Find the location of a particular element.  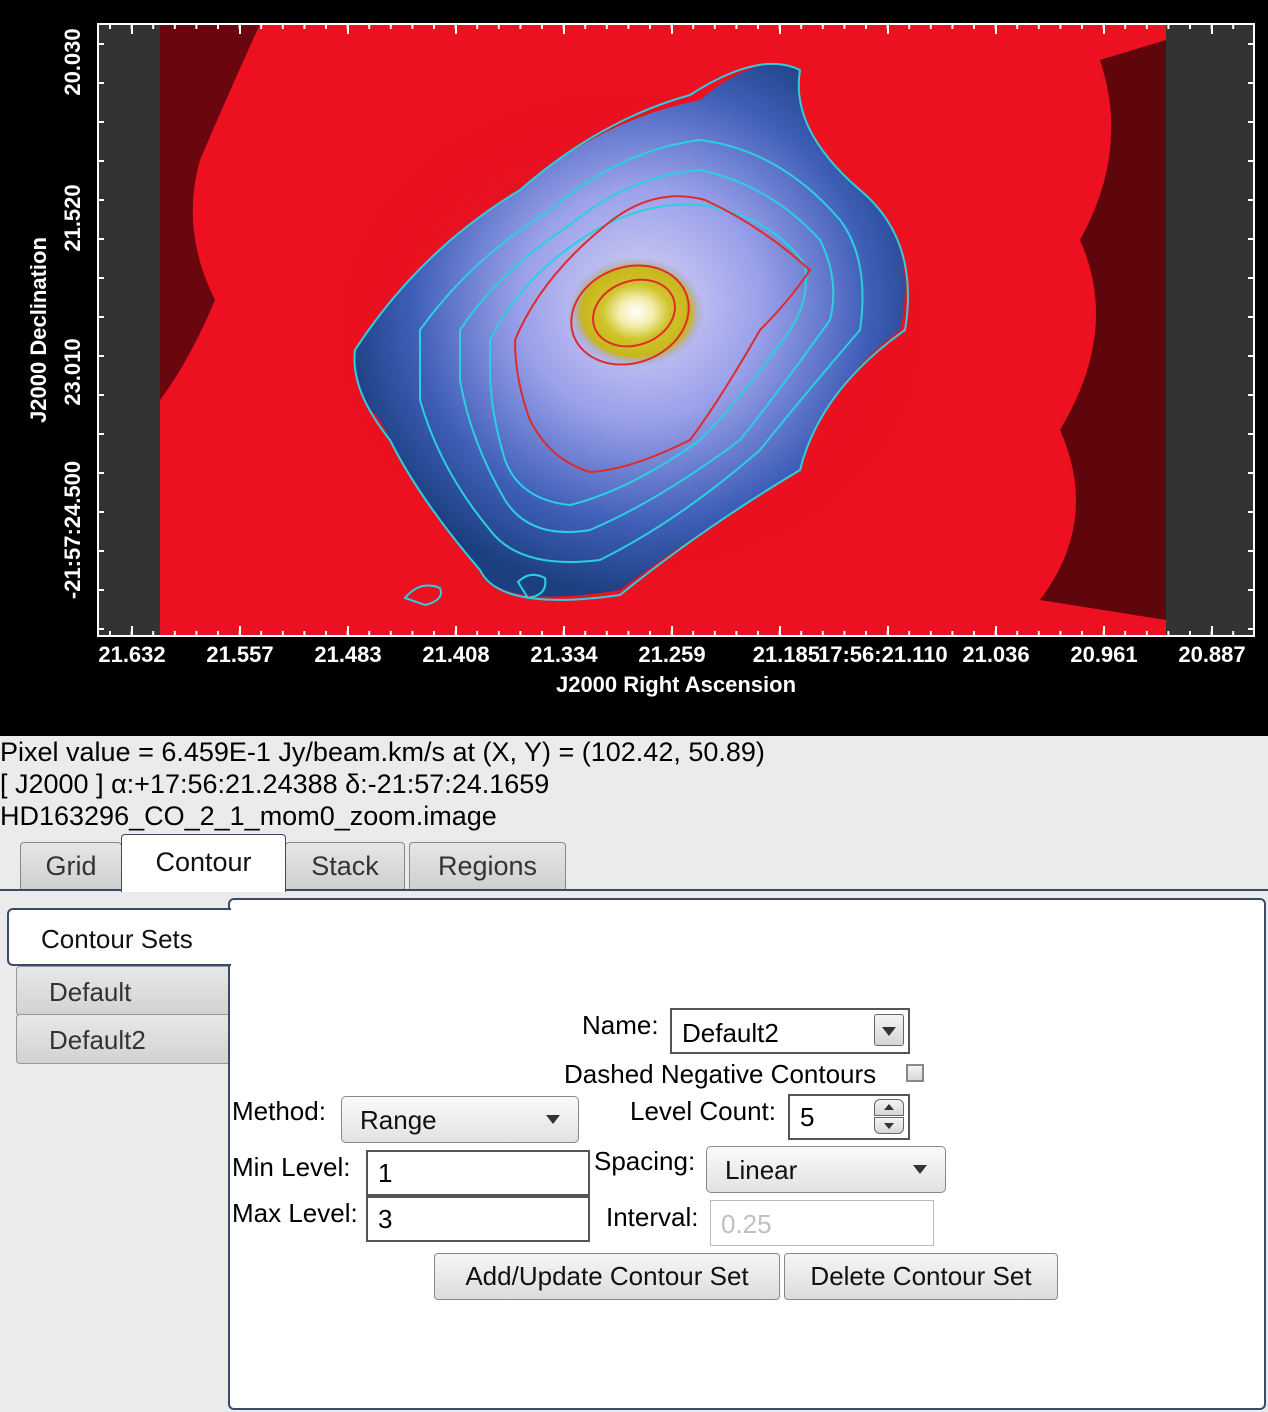

dark-noise-left is located at coordinates (210, 212).